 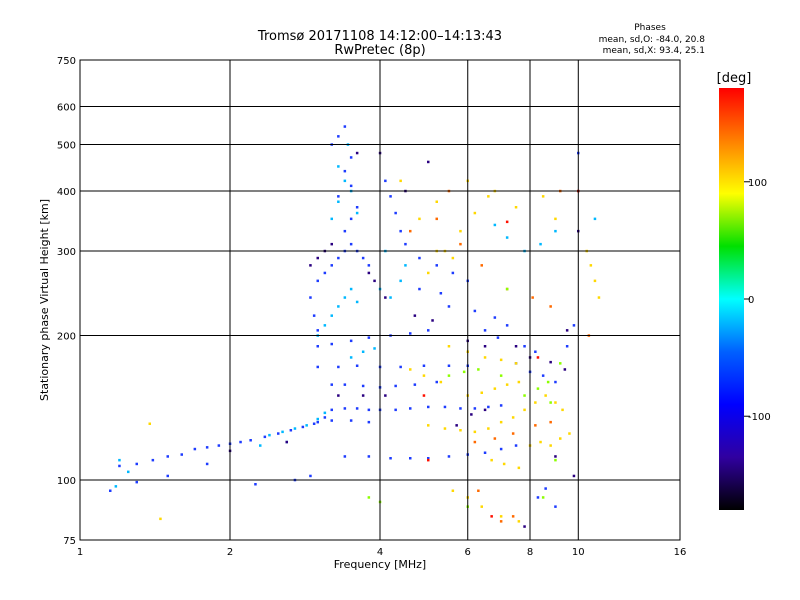 I want to click on x-axis-label: Frequency [MHz], so click(x=380, y=564).